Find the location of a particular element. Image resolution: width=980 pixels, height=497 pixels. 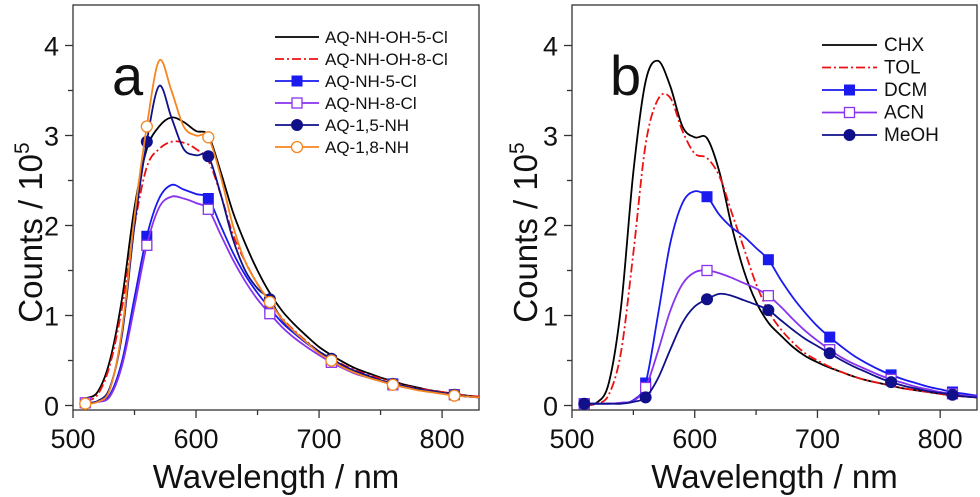

legend-item: MeOH is located at coordinates (880, 135).